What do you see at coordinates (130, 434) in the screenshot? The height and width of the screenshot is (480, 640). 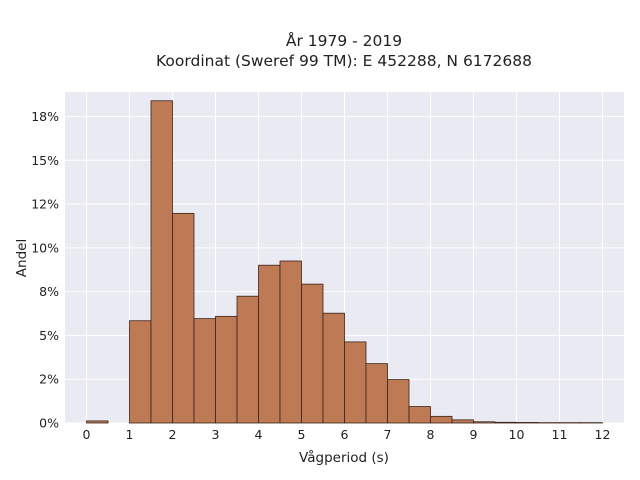 I see `x-tick-label-1: 1` at bounding box center [130, 434].